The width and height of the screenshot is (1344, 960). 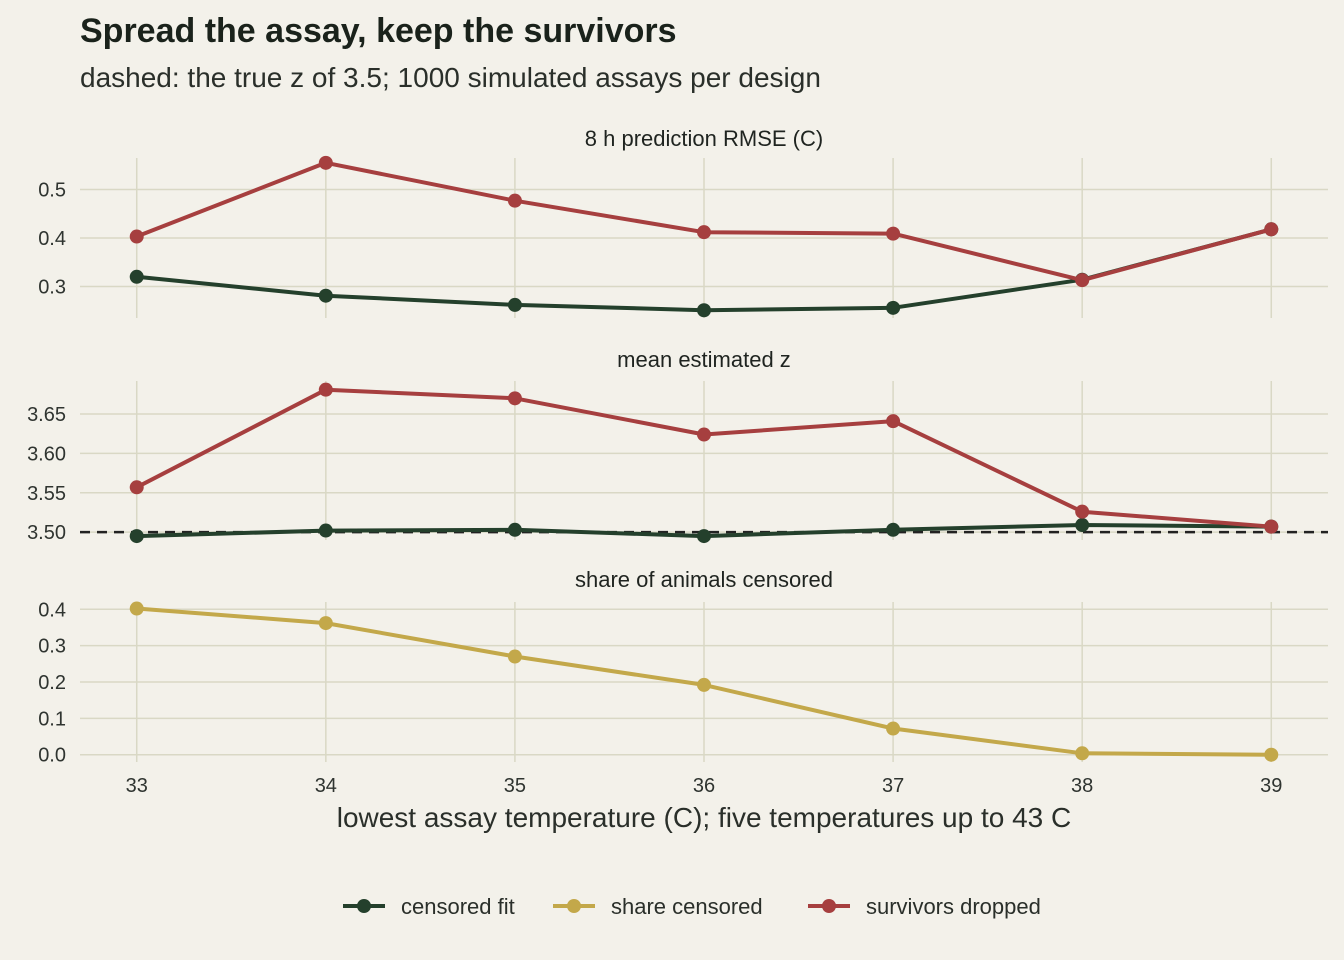 What do you see at coordinates (458, 906) in the screenshot?
I see `legend-label: censored fit` at bounding box center [458, 906].